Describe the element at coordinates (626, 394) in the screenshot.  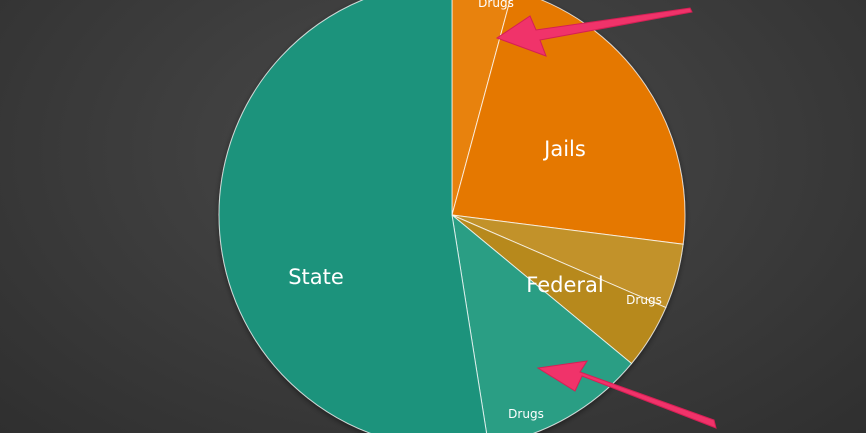
I see `arrow-state-drugs` at that location.